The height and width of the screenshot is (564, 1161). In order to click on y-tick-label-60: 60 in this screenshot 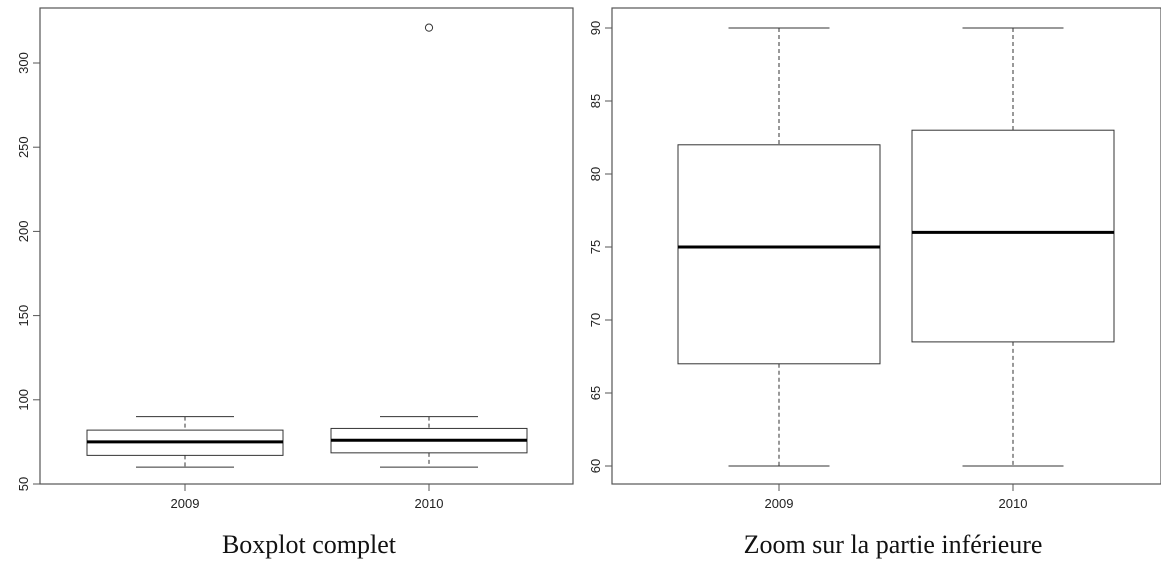, I will do `click(595, 466)`.